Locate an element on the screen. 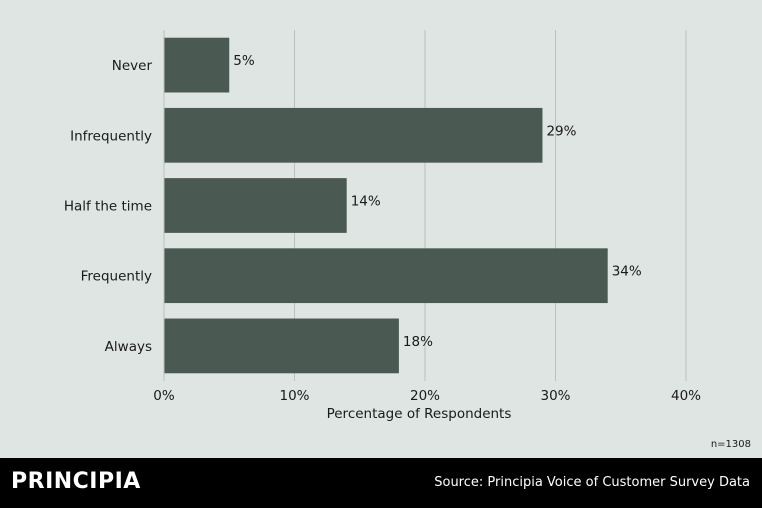 The width and height of the screenshot is (762, 508). x-tick-label-4: 40% is located at coordinates (686, 396).